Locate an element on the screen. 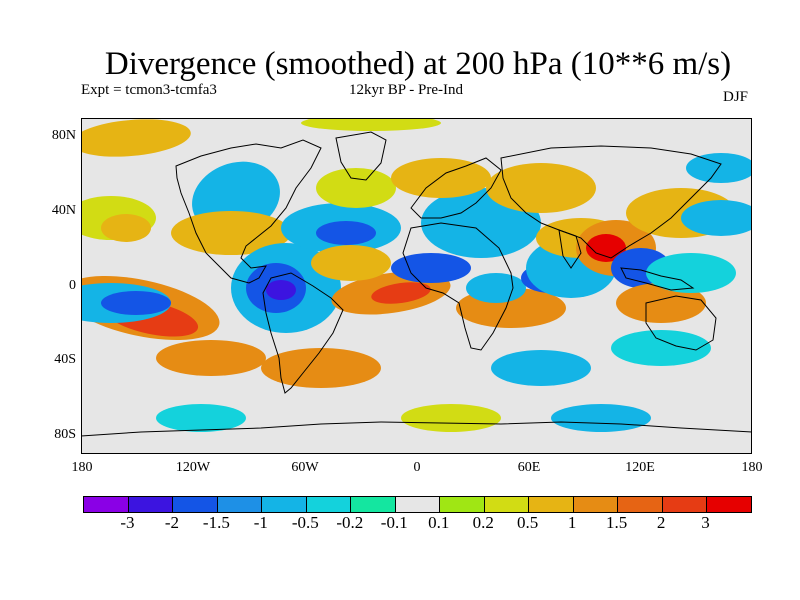  experiment-label: Expt = tcmon3-tcmfa3 is located at coordinates (149, 90).